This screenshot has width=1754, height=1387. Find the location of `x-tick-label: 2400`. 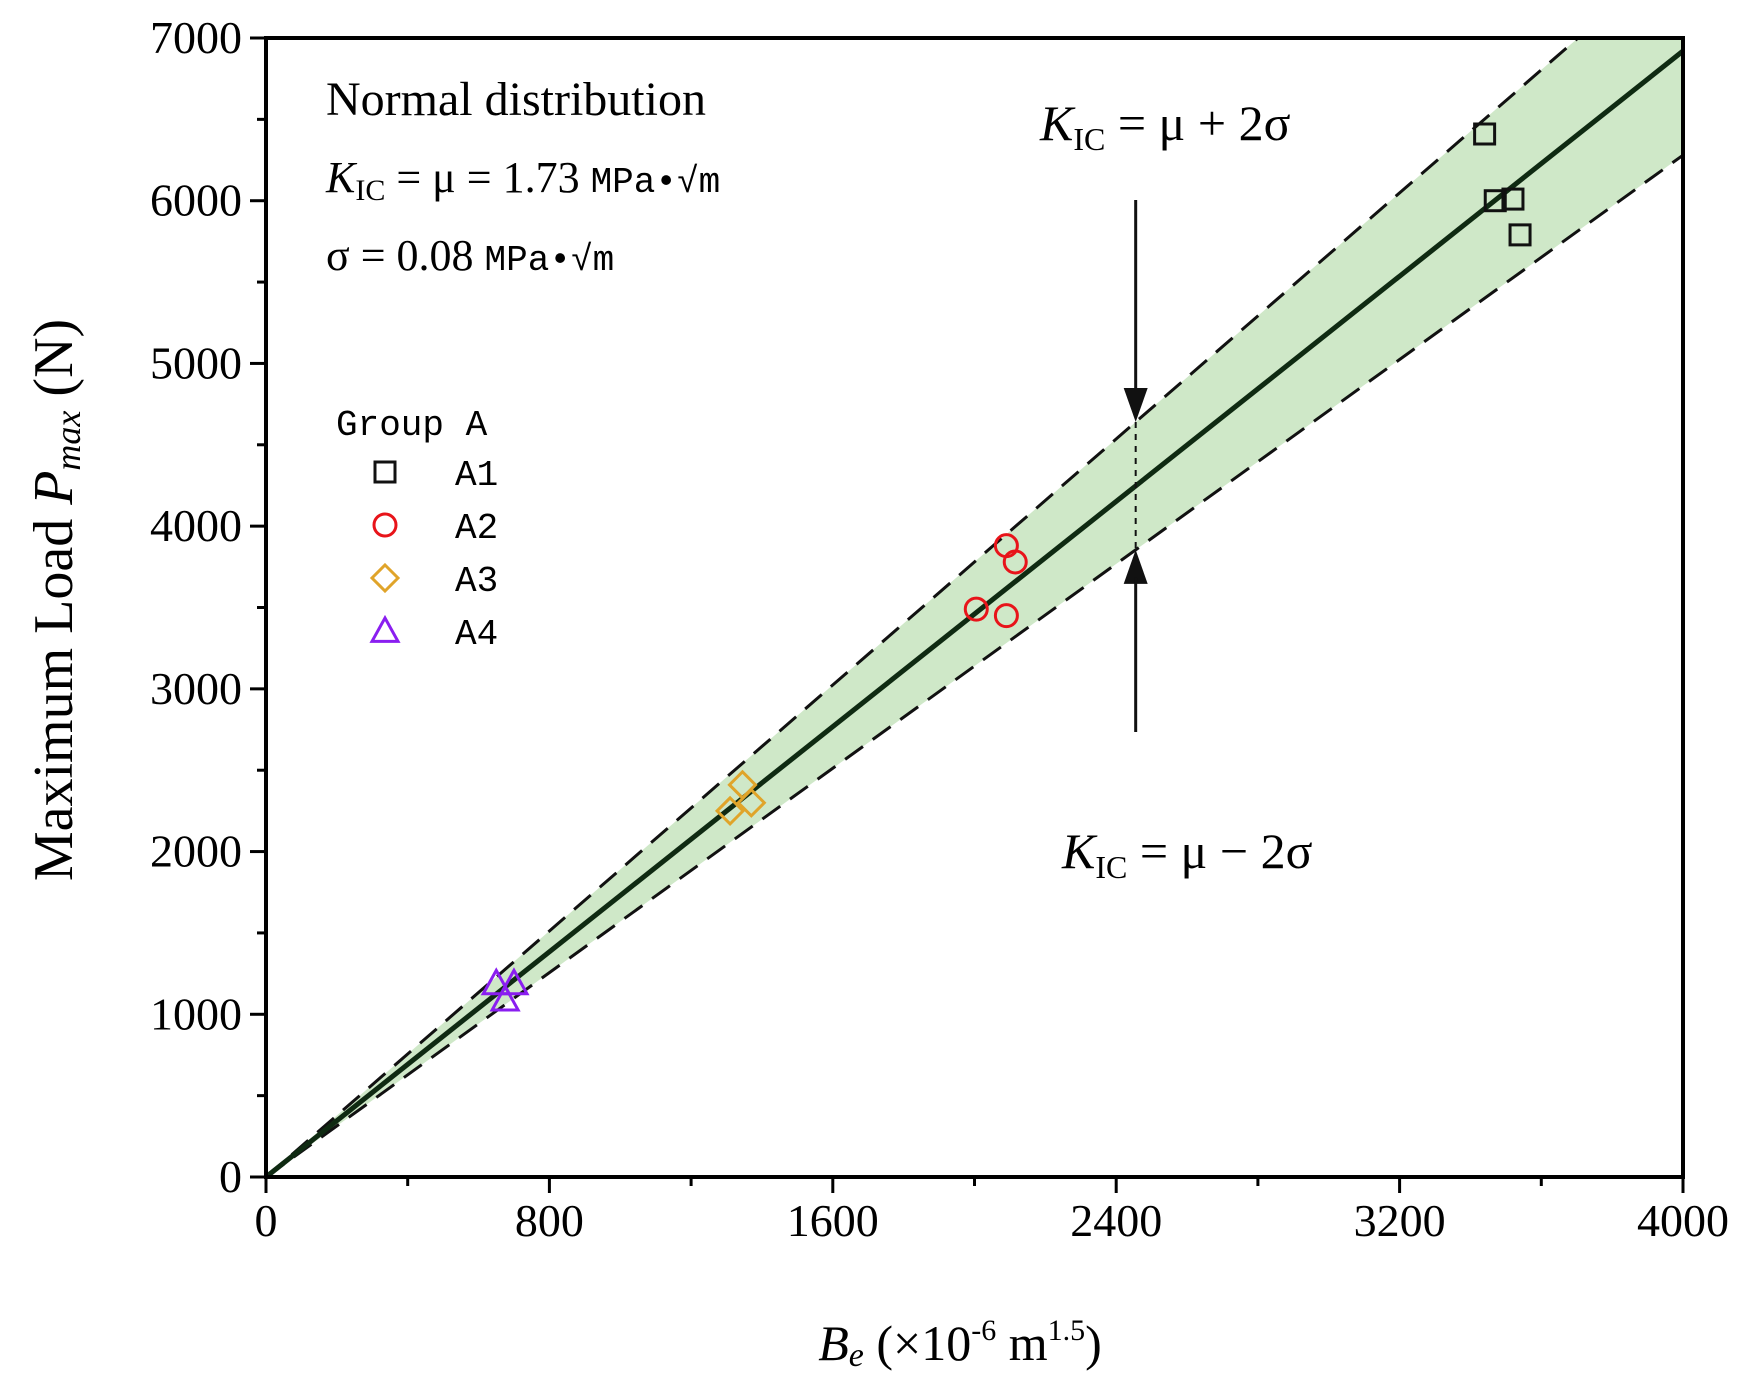

x-tick-label: 2400 is located at coordinates (1116, 1220).